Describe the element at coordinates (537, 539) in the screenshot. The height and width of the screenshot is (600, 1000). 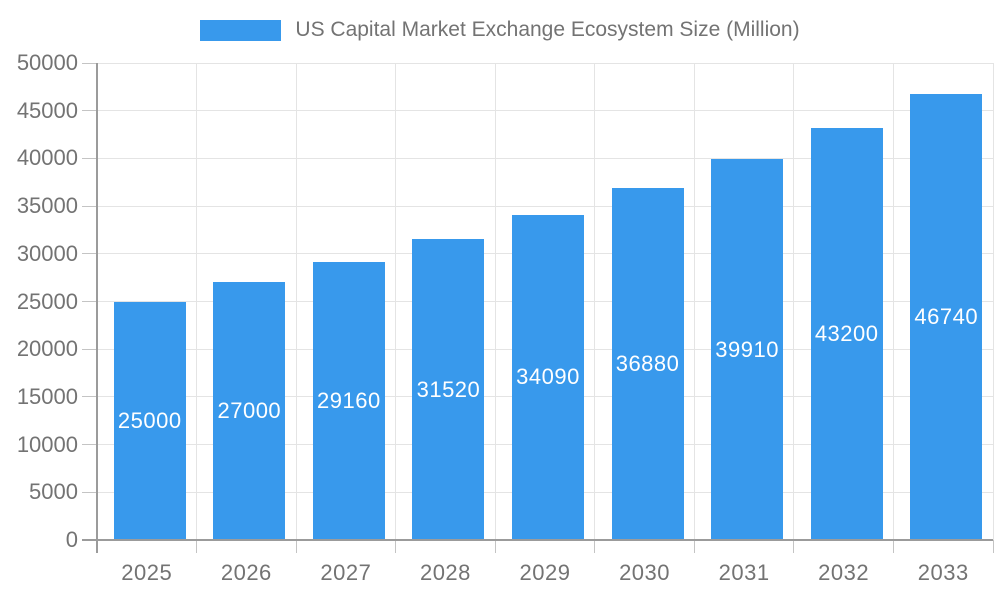
I see `x-axis-line` at that location.